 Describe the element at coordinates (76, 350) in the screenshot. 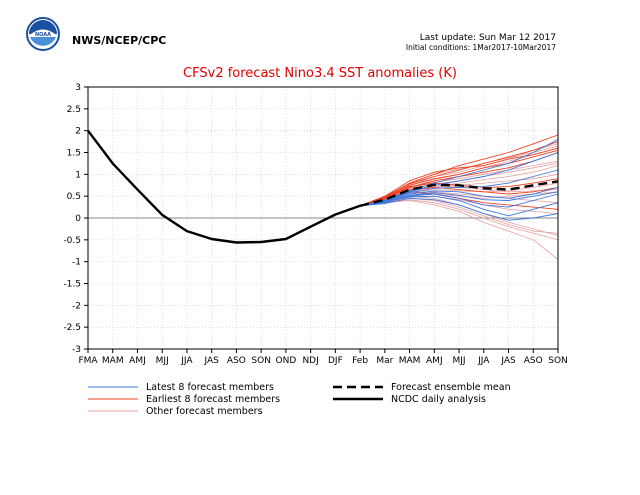

I see `y-tick-label: -3` at that location.